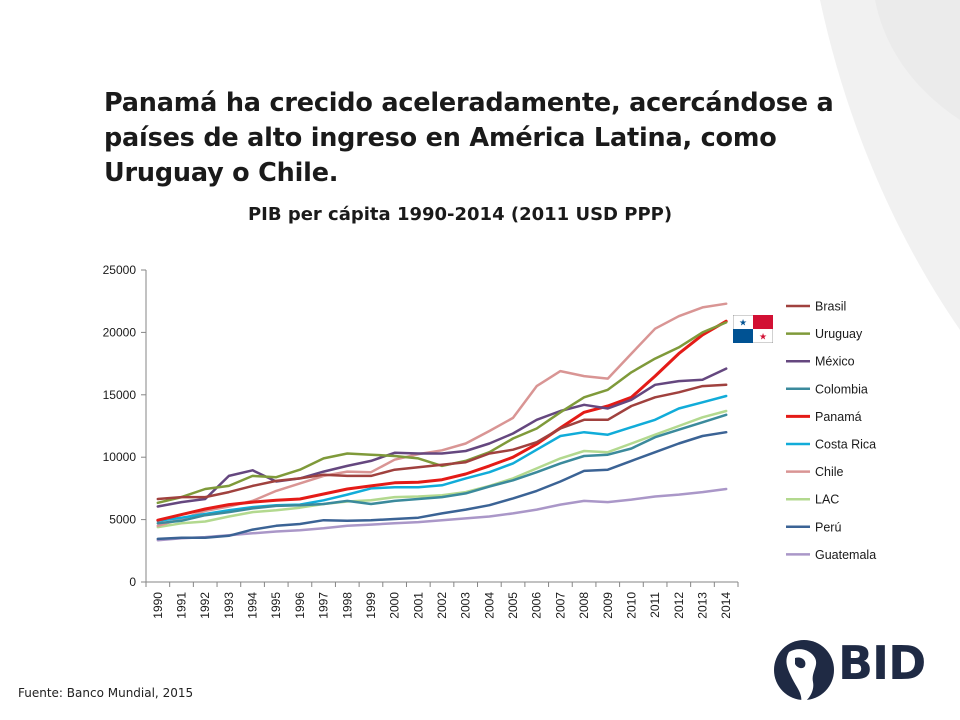 This screenshot has width=960, height=720. I want to click on x-tick-label: 2006, so click(537, 605).